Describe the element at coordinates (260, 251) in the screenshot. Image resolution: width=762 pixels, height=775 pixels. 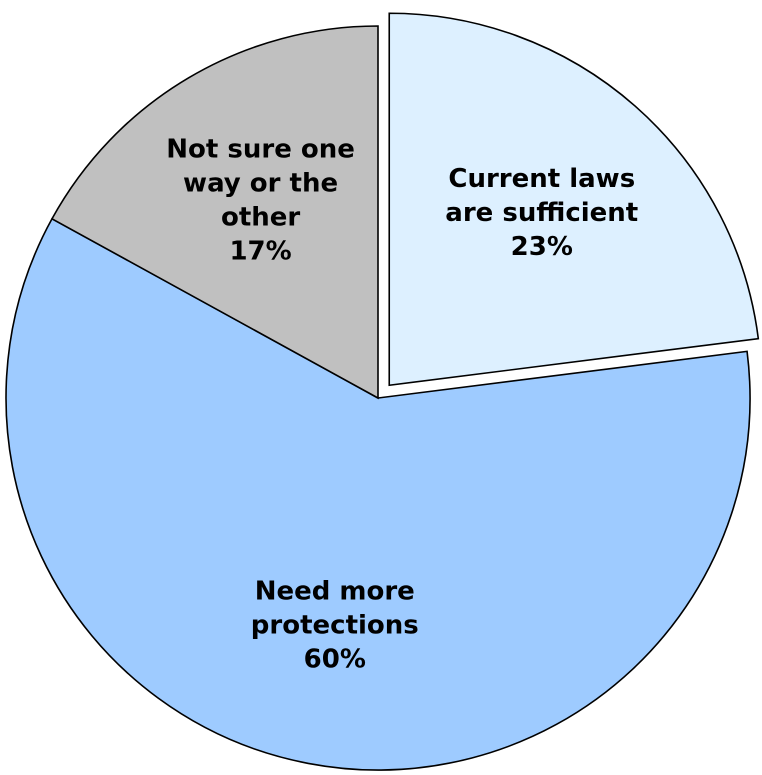
I see `slice-value-label: 17%` at that location.